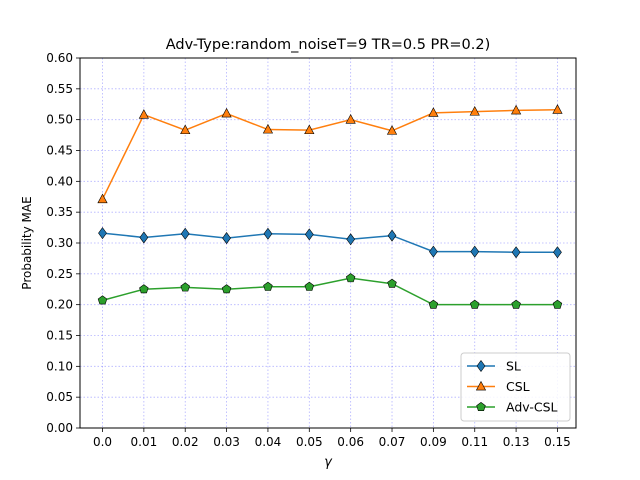  What do you see at coordinates (392, 442) in the screenshot?
I see `x-tick-label: 0.07` at bounding box center [392, 442].